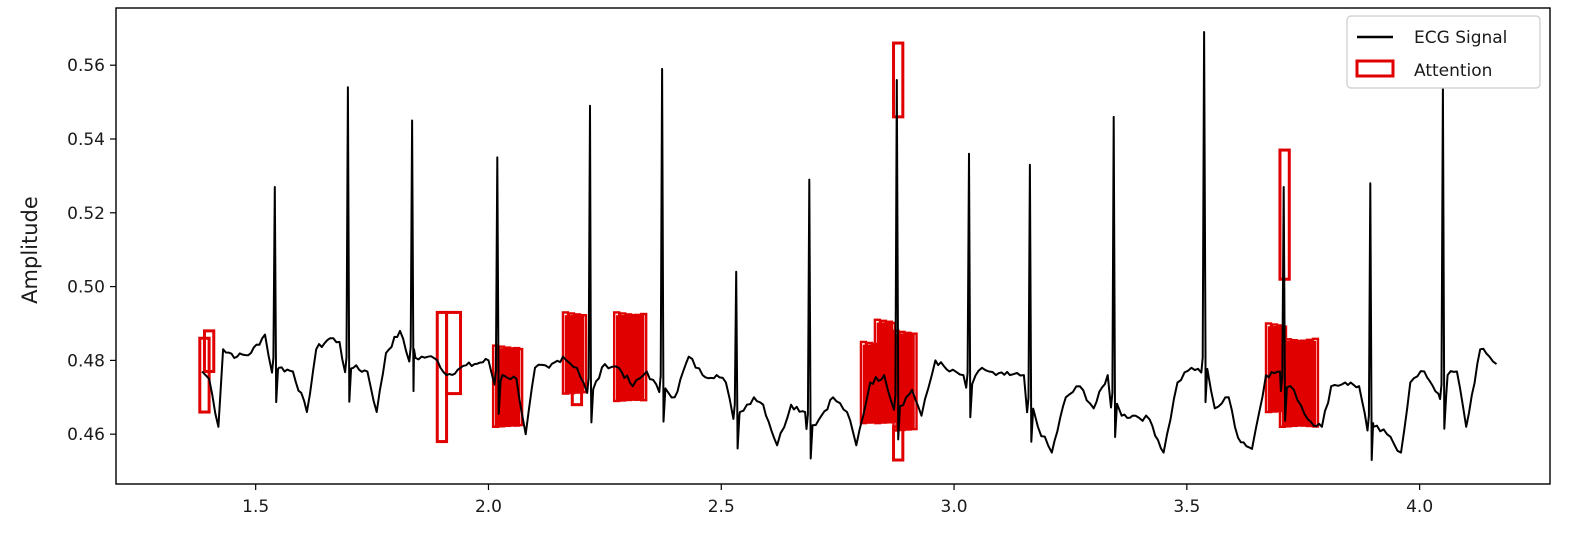  What do you see at coordinates (86, 214) in the screenshot?
I see `y-tick-label: 0.52` at bounding box center [86, 214].